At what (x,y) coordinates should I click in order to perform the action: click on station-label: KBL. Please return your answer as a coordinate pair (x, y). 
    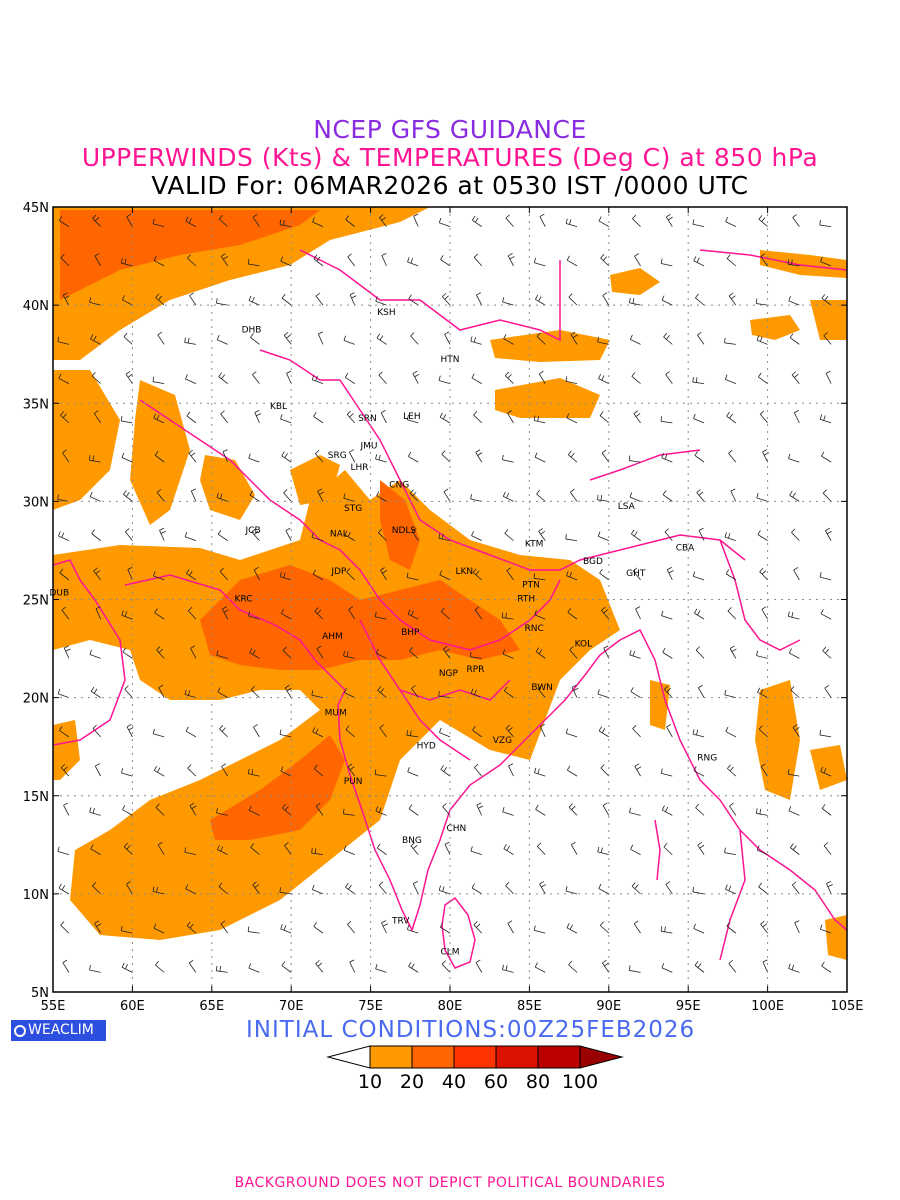
    Looking at the image, I should click on (278, 407).